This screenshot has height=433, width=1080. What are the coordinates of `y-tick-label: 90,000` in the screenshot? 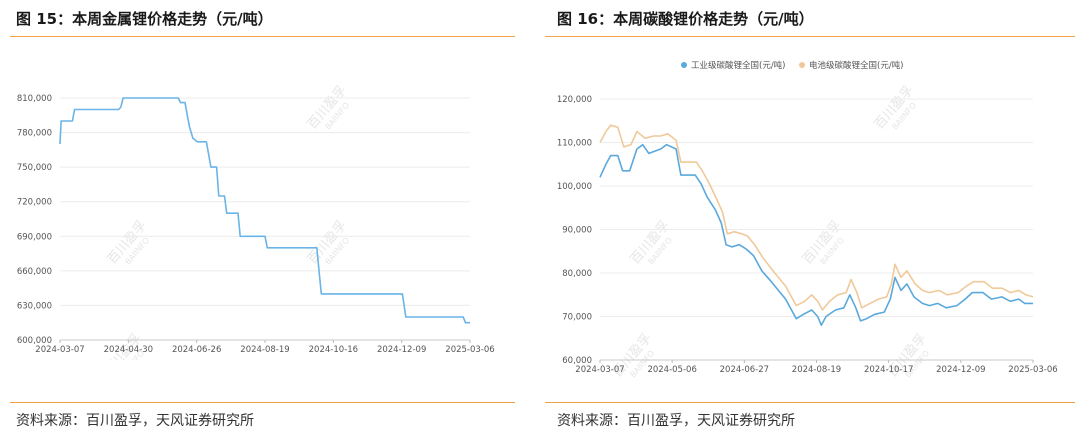 It's located at (577, 231).